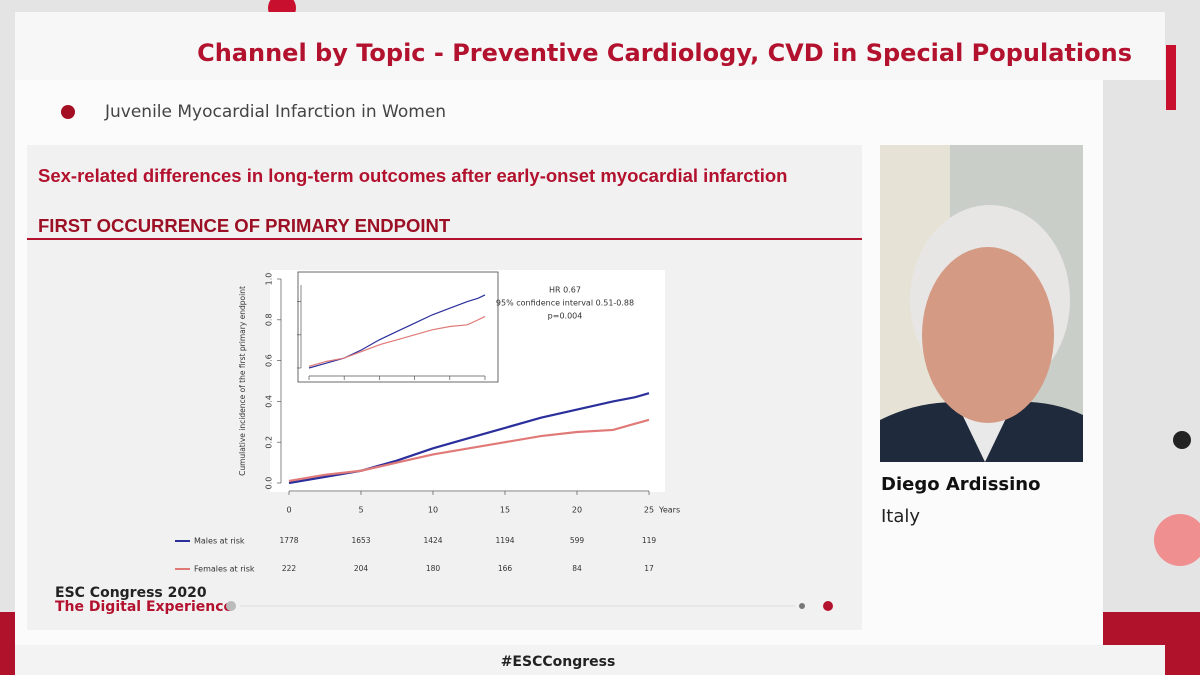 Image resolution: width=1200 pixels, height=675 pixels. I want to click on section-title: Juvenile Myocardial Infarction in Women, so click(275, 112).